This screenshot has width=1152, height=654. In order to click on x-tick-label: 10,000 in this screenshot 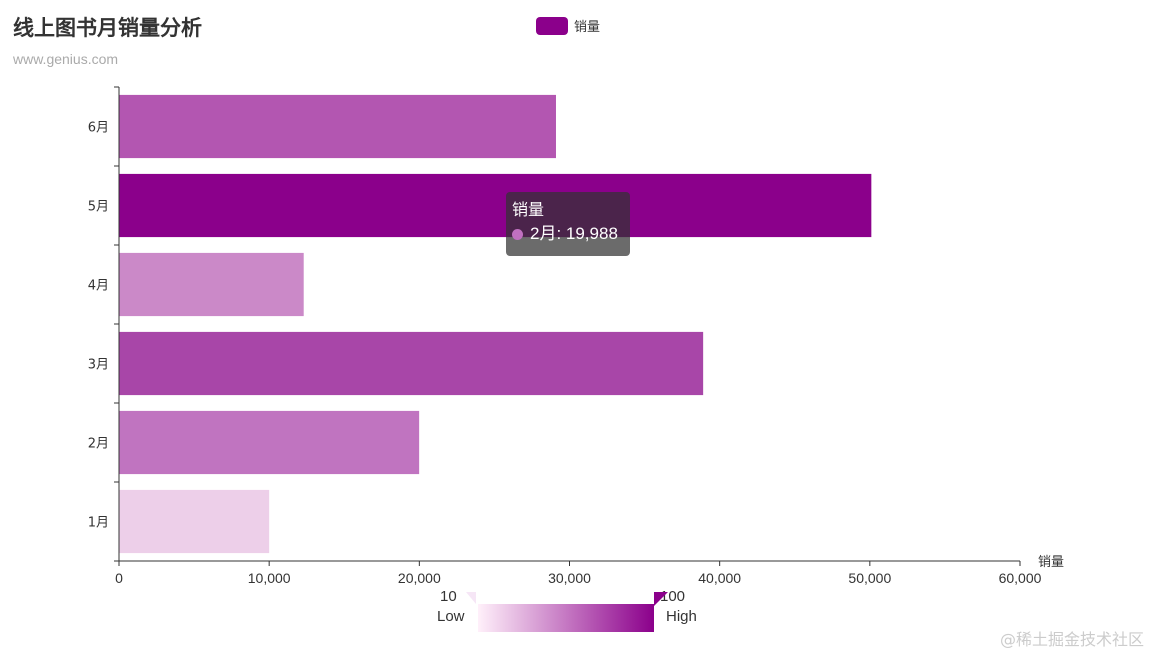, I will do `click(269, 578)`.